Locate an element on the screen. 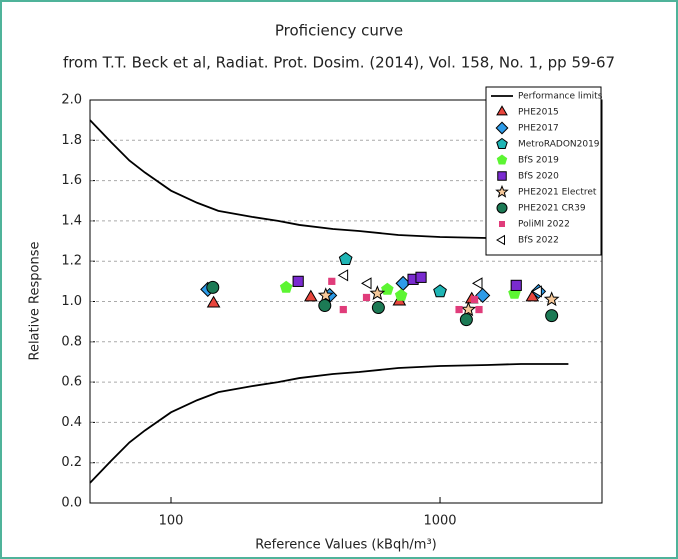 This screenshot has height=559, width=678. y-axis-label: Relative Response is located at coordinates (35, 301).